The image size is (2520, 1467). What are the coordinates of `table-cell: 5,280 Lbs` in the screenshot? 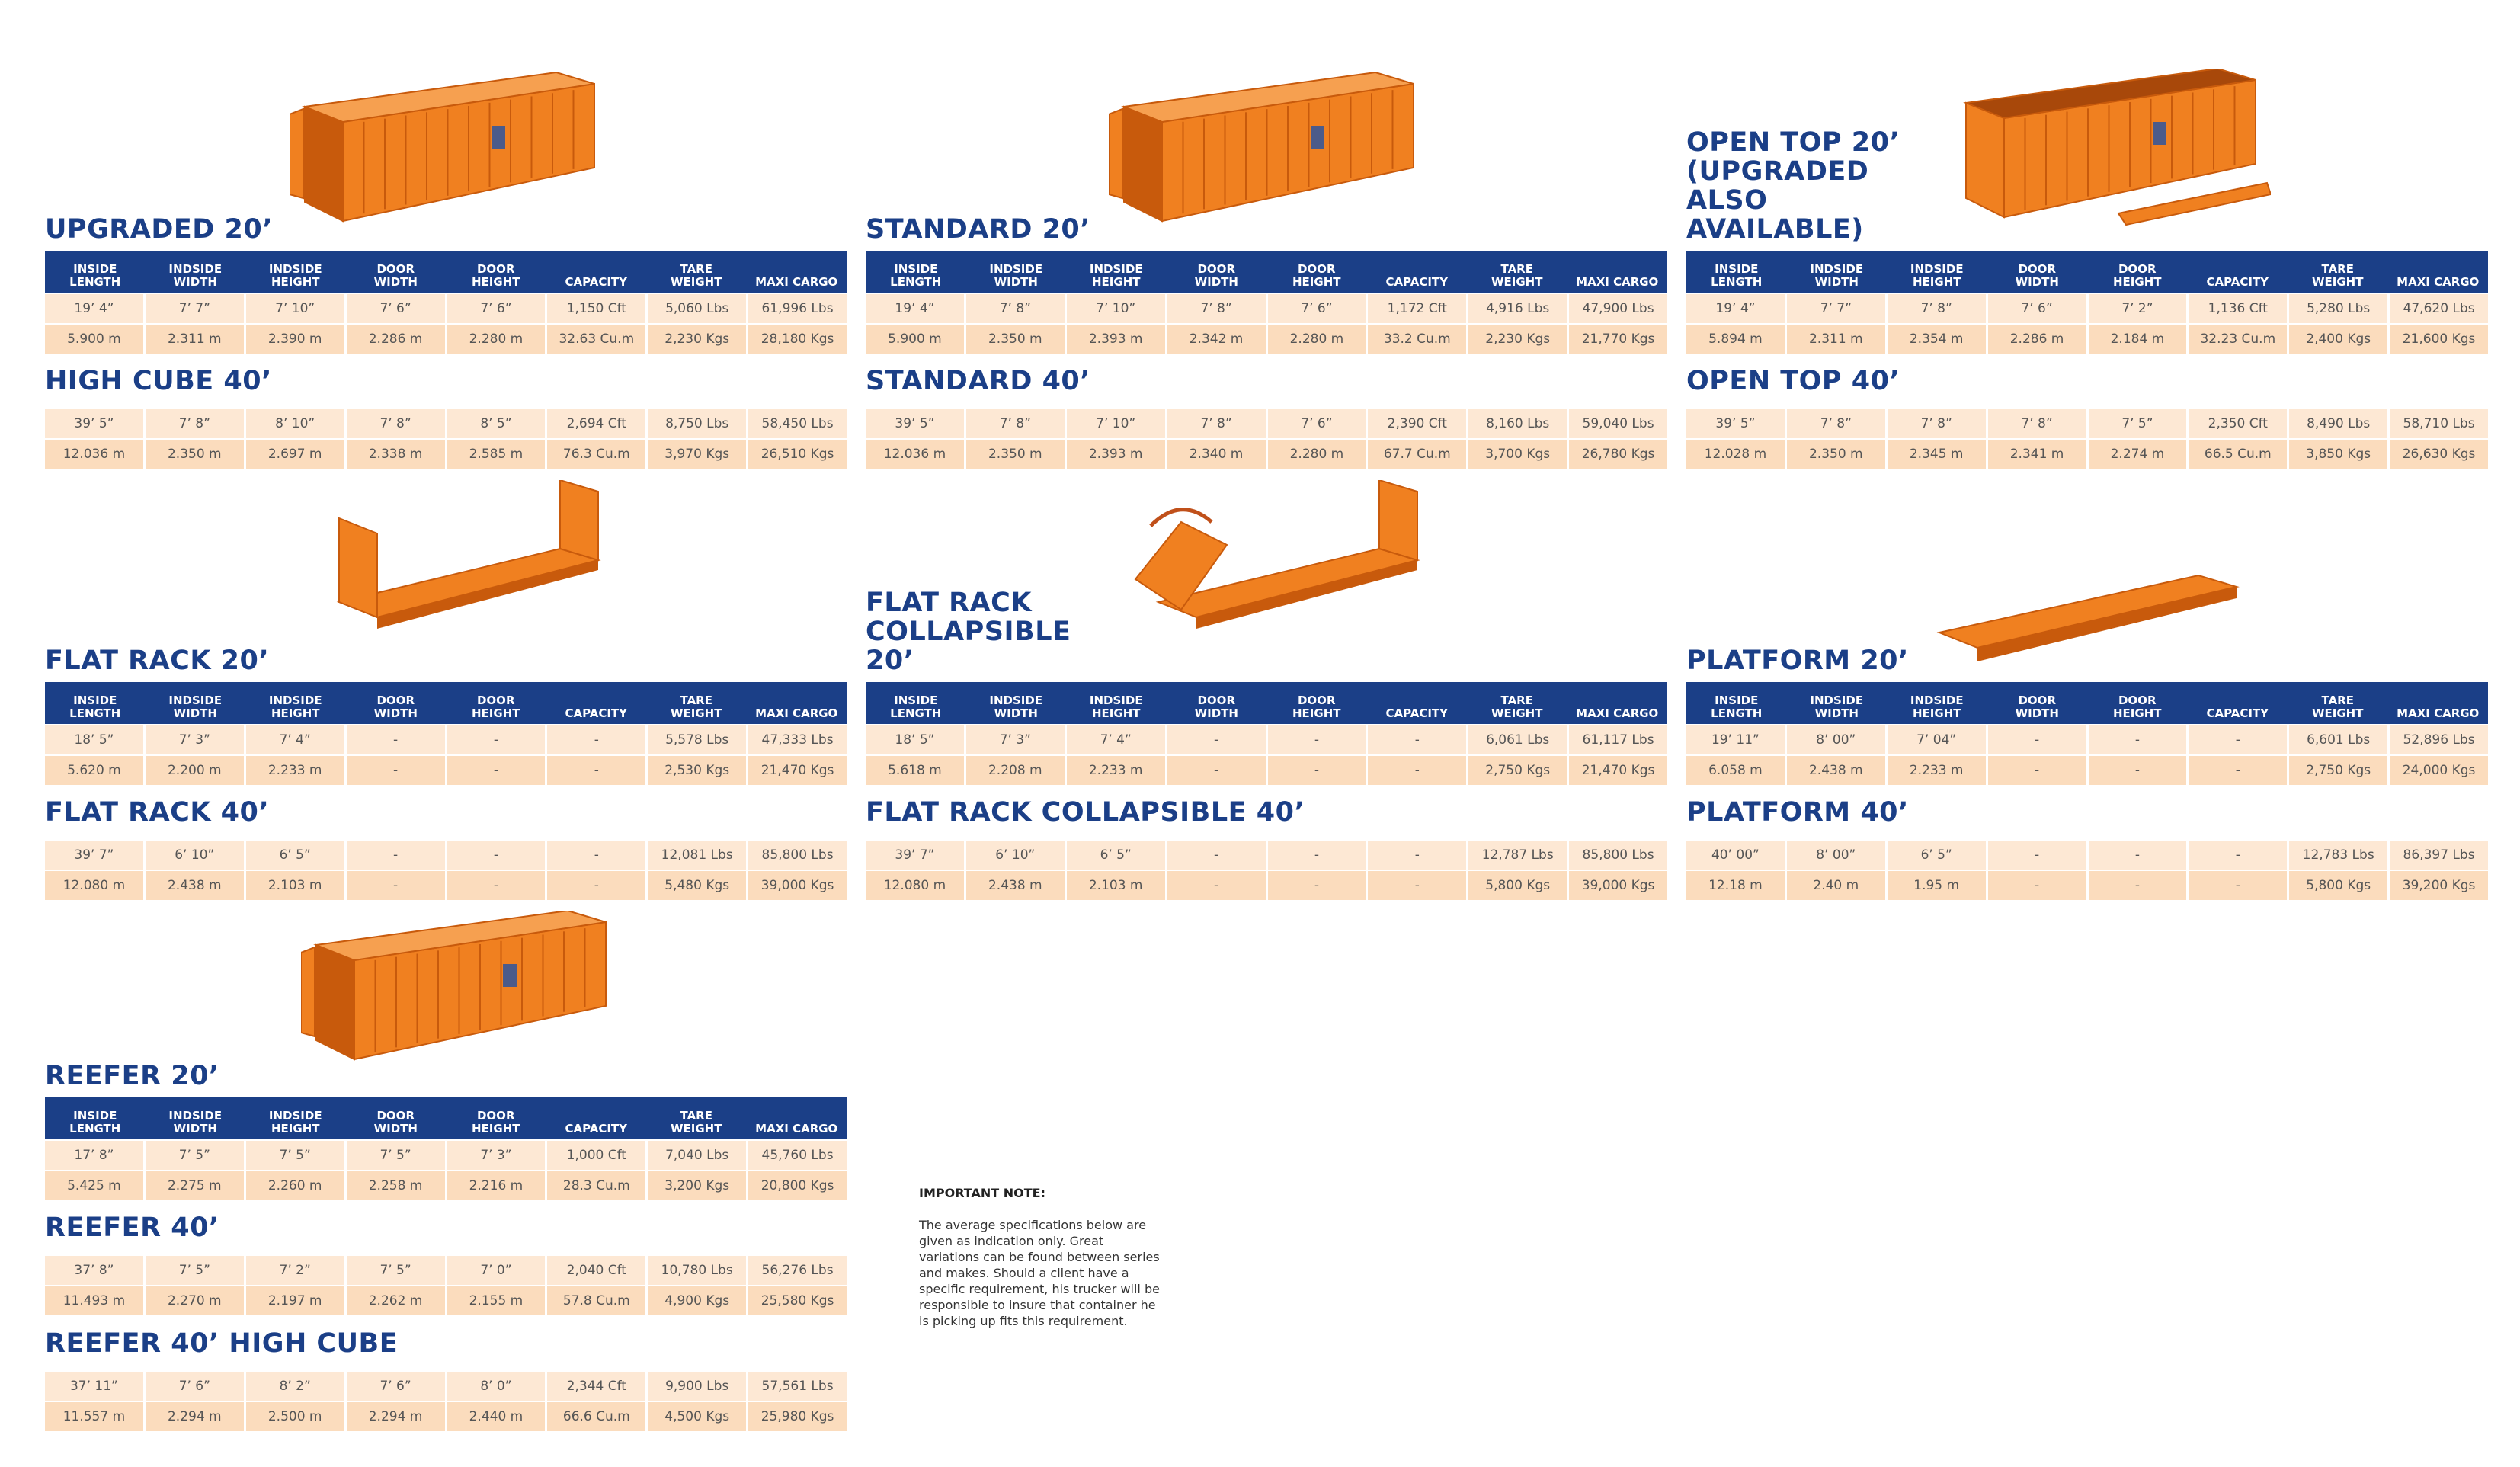 It's located at (2338, 308).